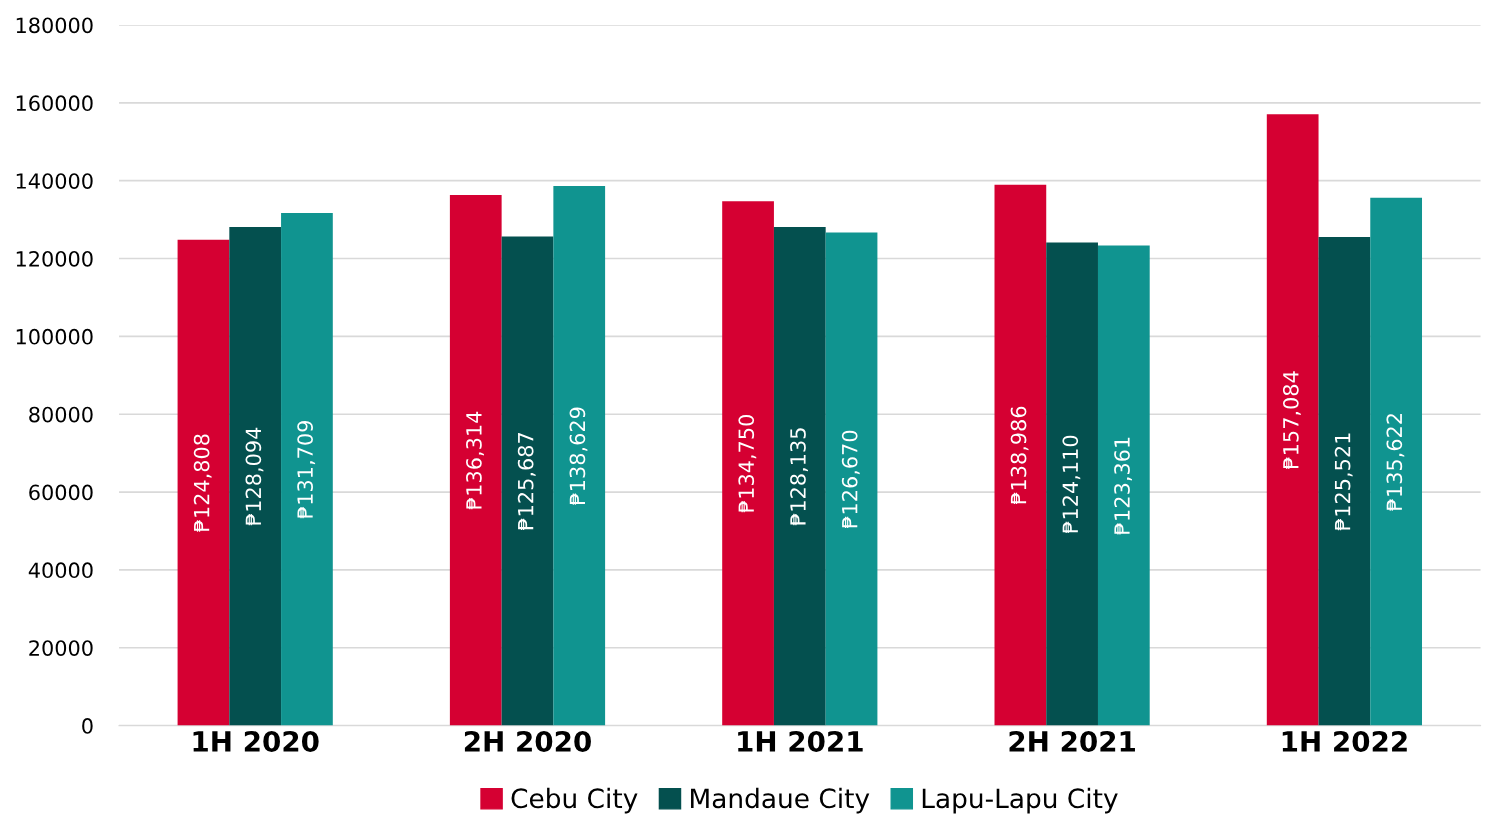 The image size is (1488, 834). Describe the element at coordinates (256, 741) in the screenshot. I see `x-tick-label: 1H 2020` at that location.